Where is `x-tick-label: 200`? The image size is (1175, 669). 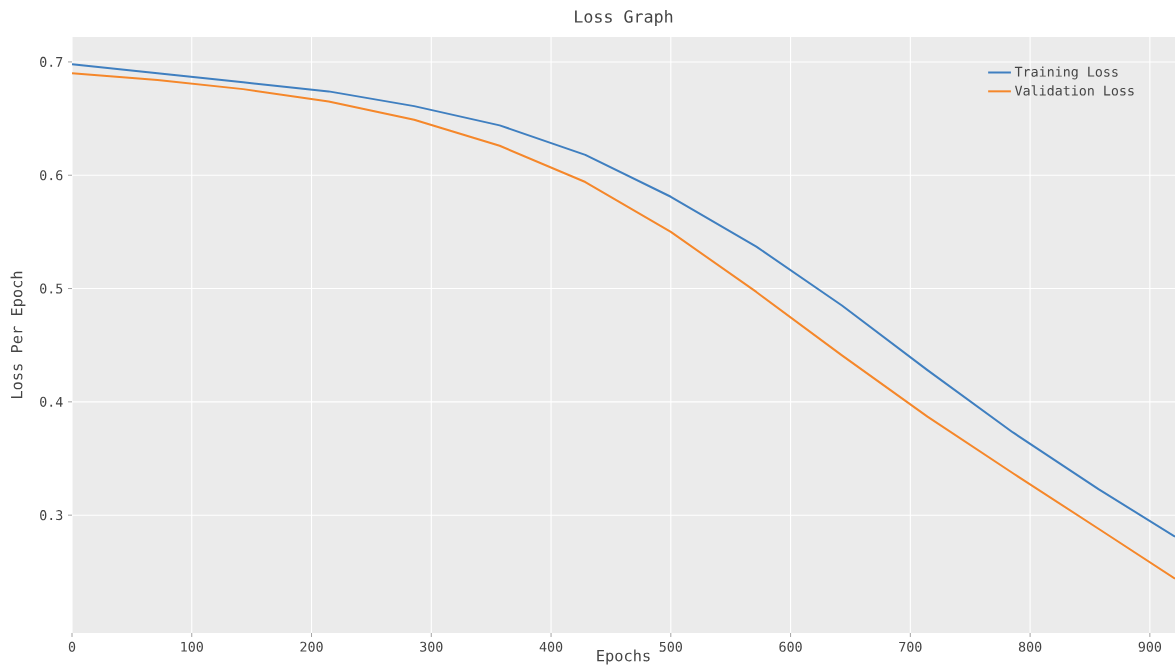 x-tick-label: 200 is located at coordinates (311, 646).